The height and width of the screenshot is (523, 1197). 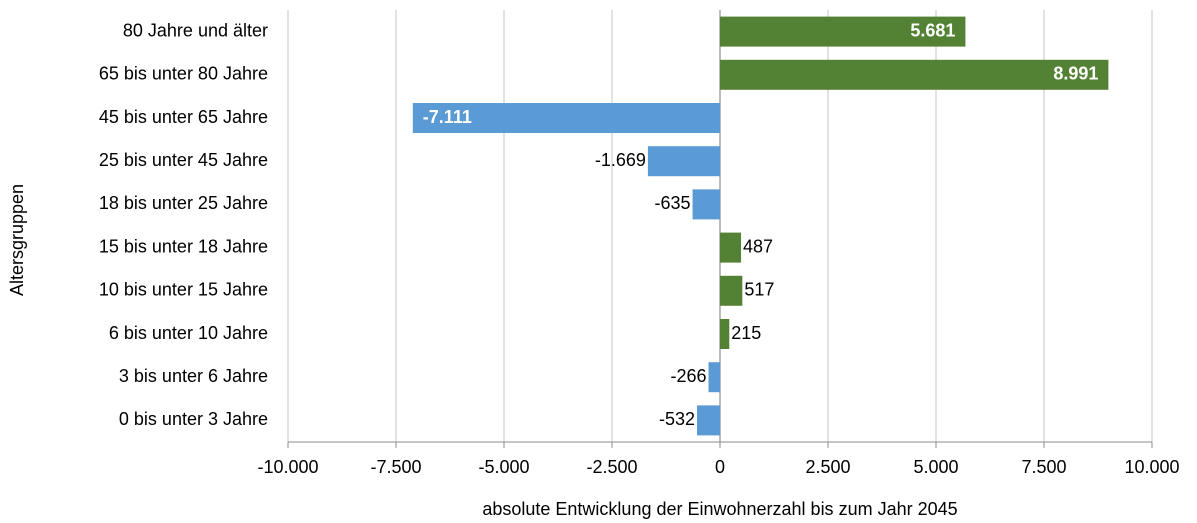 What do you see at coordinates (673, 203) in the screenshot?
I see `data-label: -635` at bounding box center [673, 203].